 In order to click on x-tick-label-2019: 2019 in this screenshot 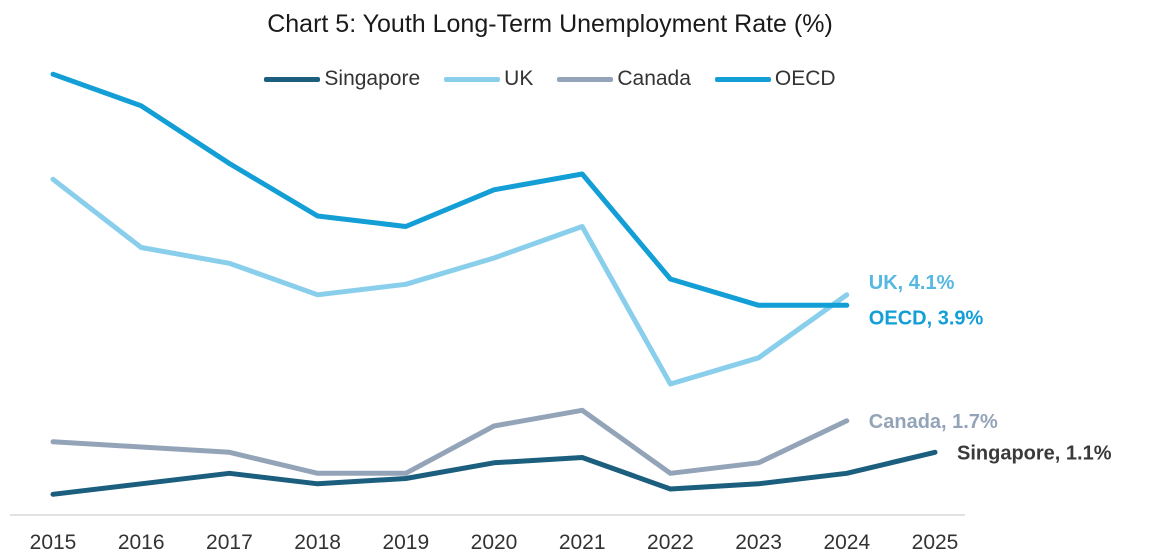, I will do `click(405, 542)`.